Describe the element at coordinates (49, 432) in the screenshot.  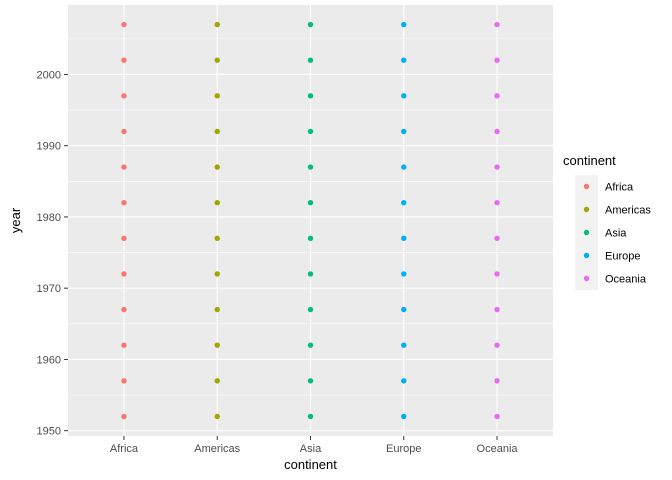
I see `y-tick-label: 1950` at that location.